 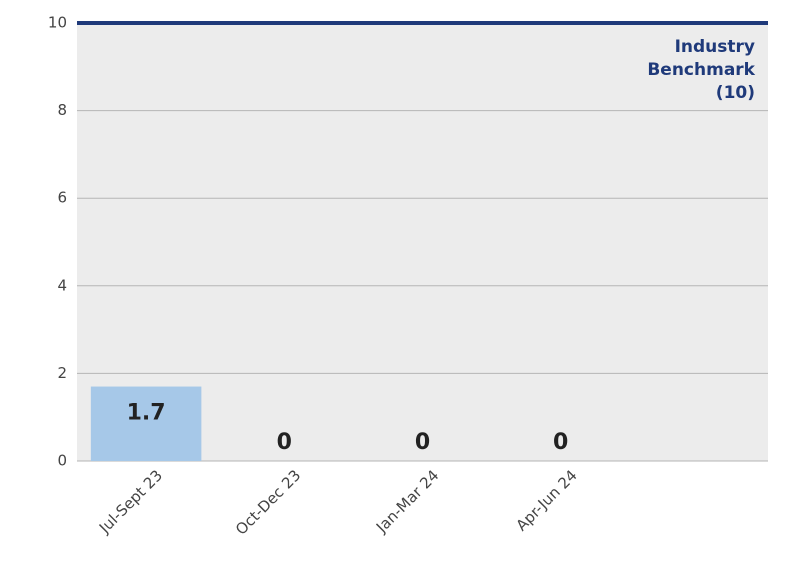 I want to click on y-tick-label: 6, so click(x=62, y=198).